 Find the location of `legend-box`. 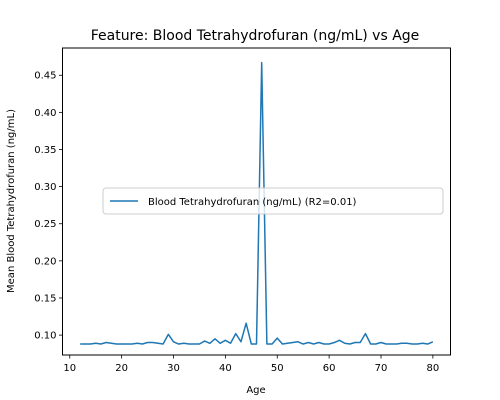

legend-box is located at coordinates (273, 201).